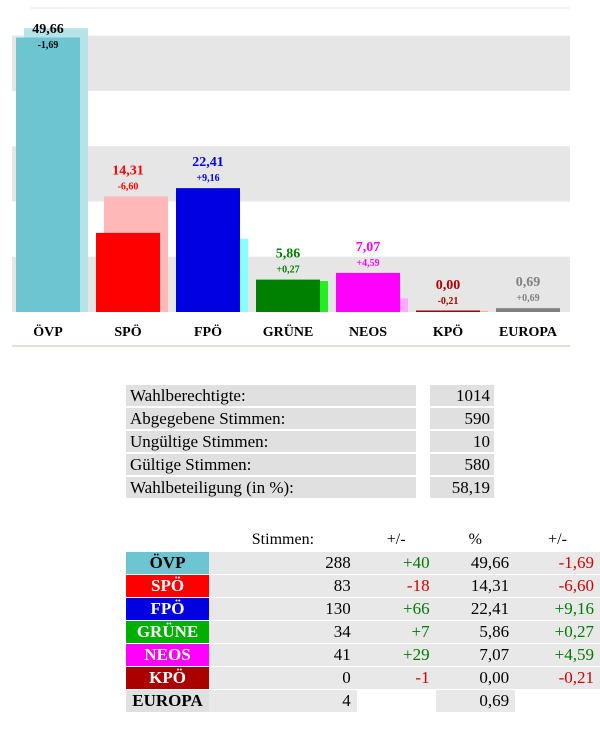  I want to click on result-row-europa: EUROPA 4 0,69, so click(363, 701).